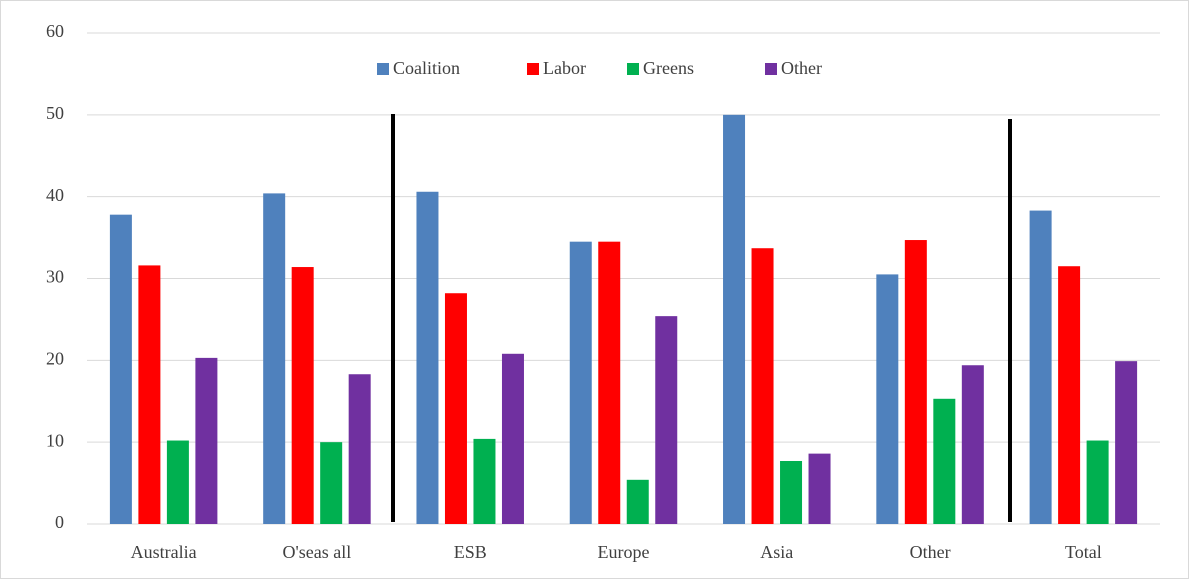  Describe the element at coordinates (470, 552) in the screenshot. I see `x-tick-label: ESB` at that location.